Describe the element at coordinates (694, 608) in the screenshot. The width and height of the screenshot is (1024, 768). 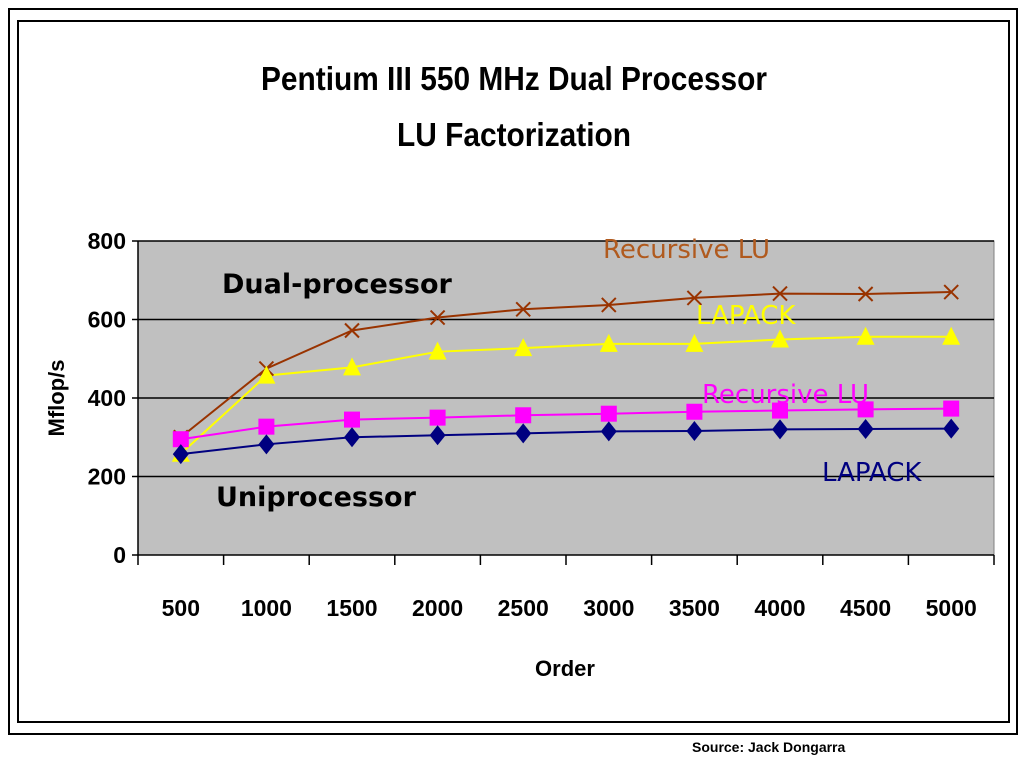
I see `x-tick-label: 3500` at that location.